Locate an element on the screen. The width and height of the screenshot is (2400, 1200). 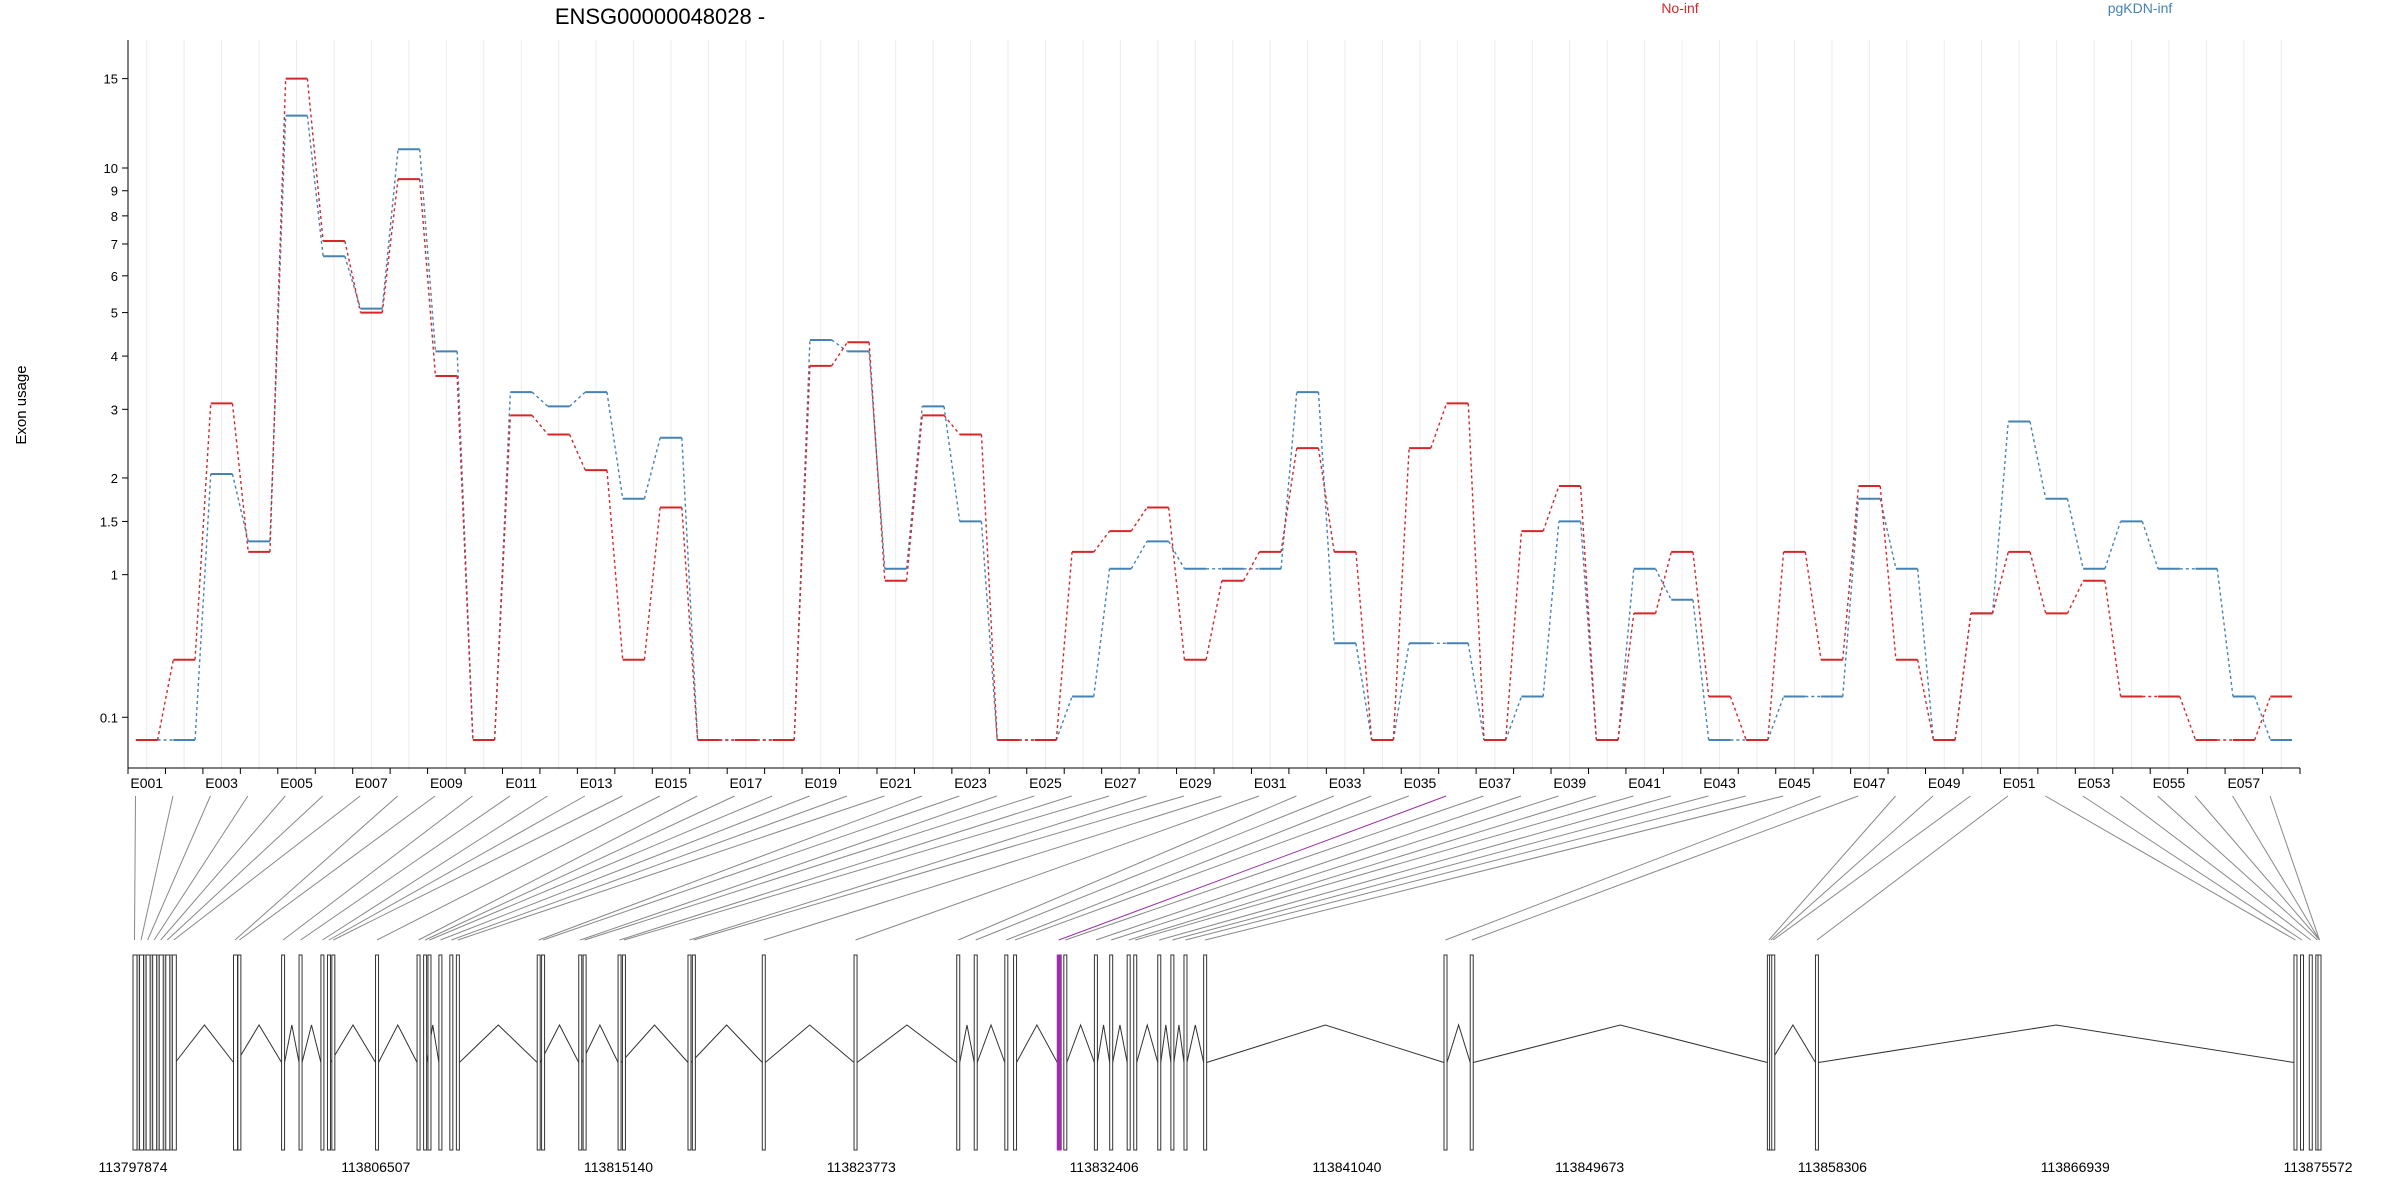
y-tick-label: 0.1 is located at coordinates (109, 717).